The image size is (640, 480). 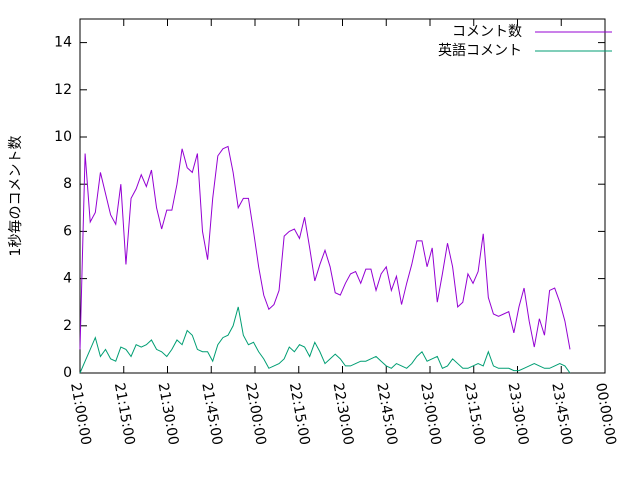 What do you see at coordinates (474, 414) in the screenshot?
I see `x-tick-label: 23:15:00` at bounding box center [474, 414].